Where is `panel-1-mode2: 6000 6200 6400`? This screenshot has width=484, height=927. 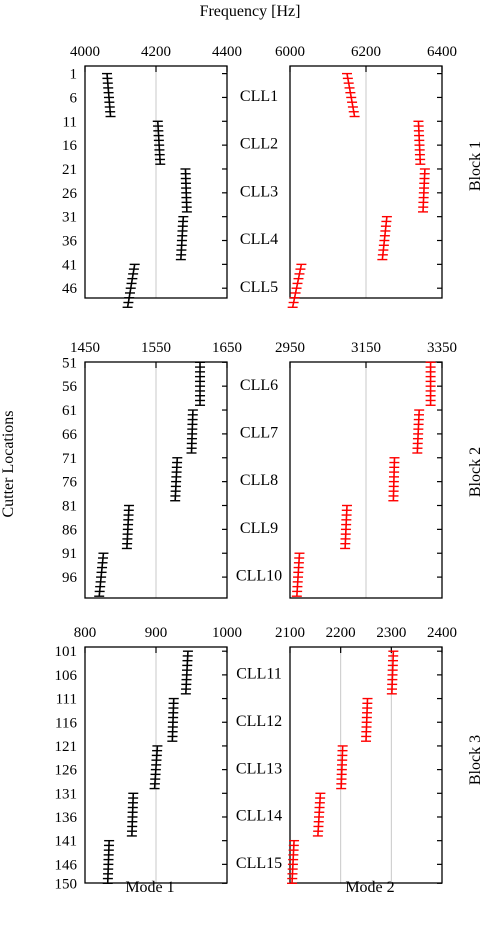
panel-1-mode2: 6000 6200 6400 is located at coordinates (366, 176).